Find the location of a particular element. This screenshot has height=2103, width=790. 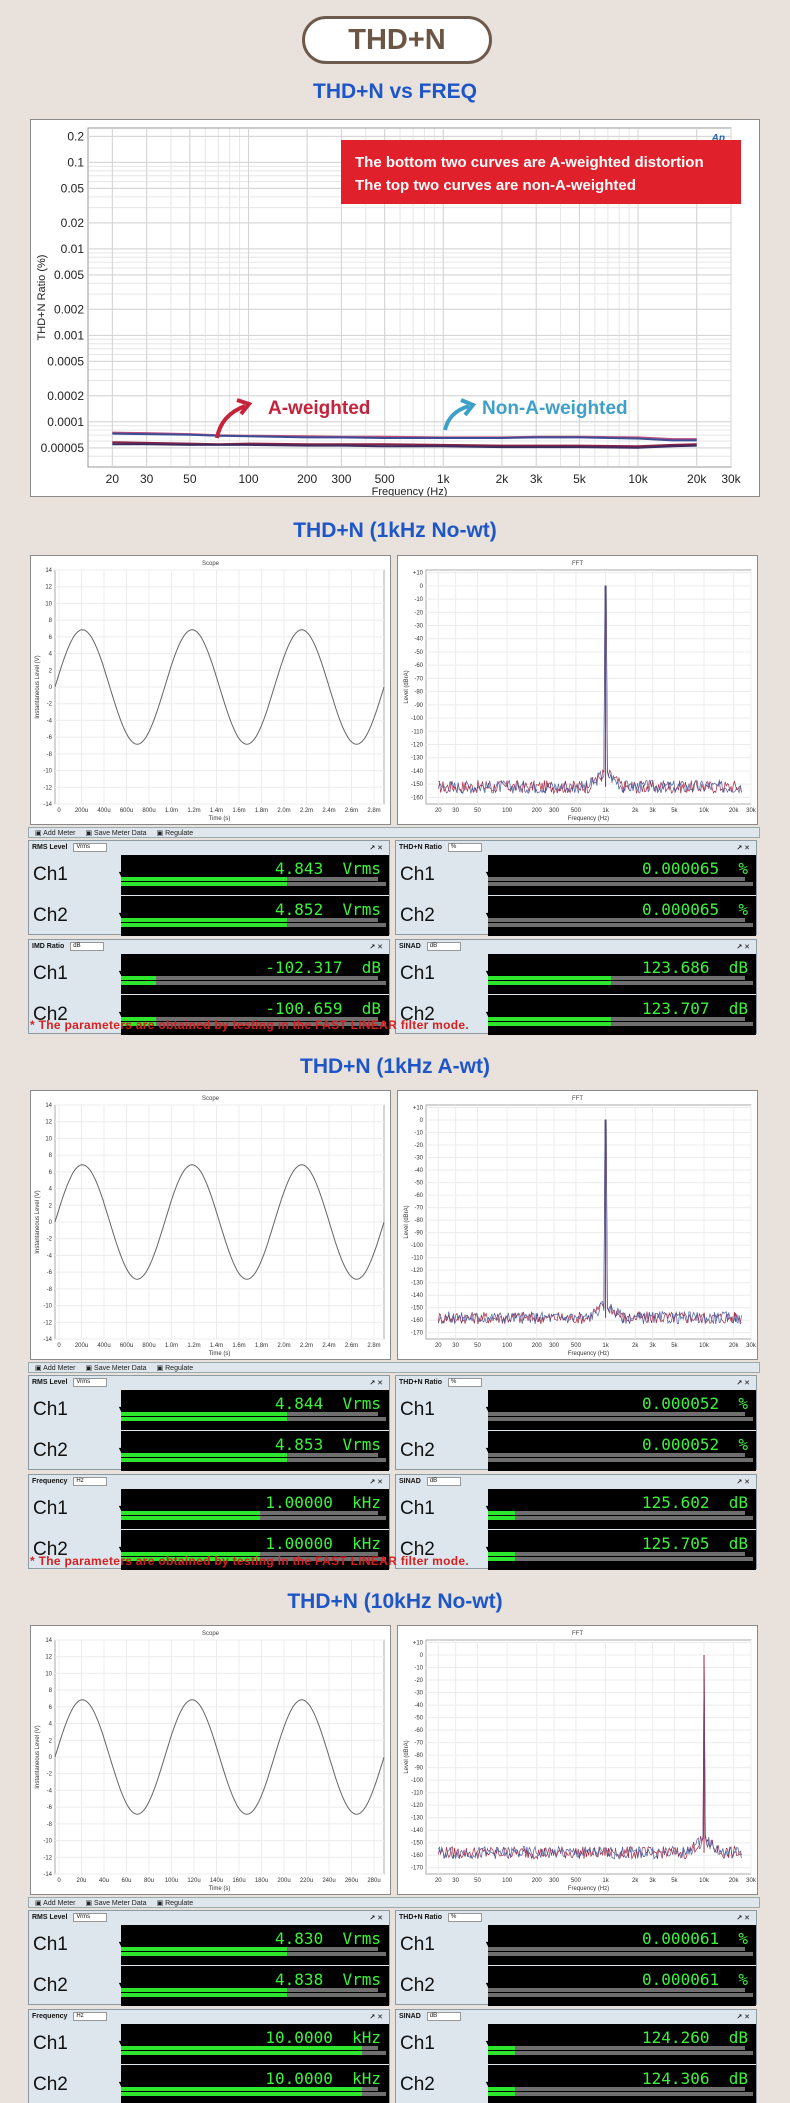

x-tick-label: 10k is located at coordinates (638, 479).